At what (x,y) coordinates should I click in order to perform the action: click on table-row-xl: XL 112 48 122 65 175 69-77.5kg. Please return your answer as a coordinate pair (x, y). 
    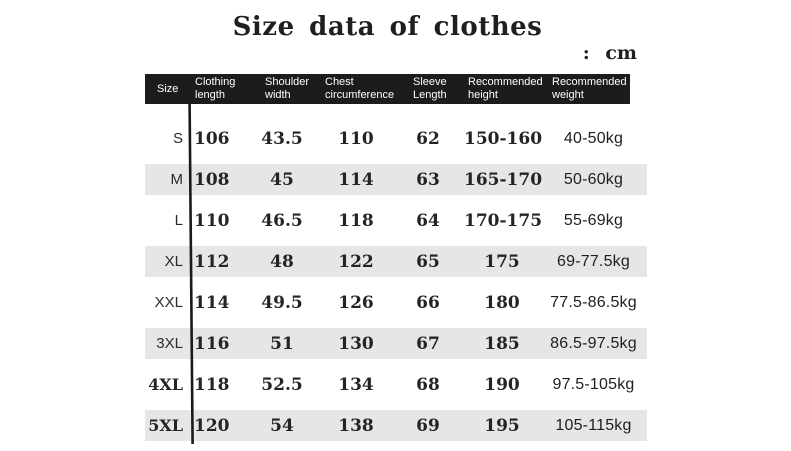
    Looking at the image, I should click on (396, 261).